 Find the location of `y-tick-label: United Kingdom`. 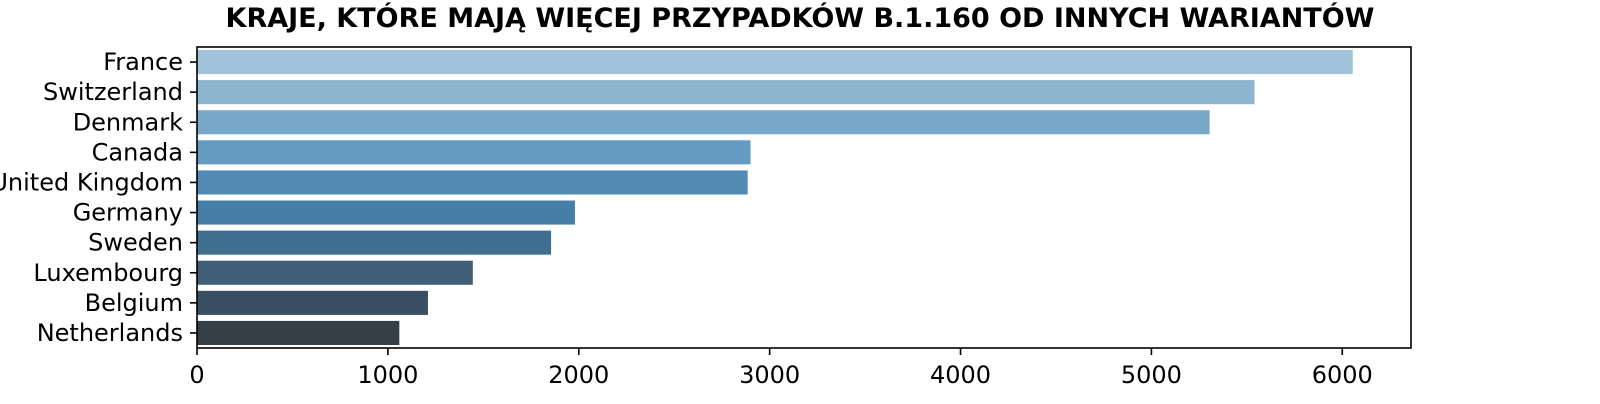

y-tick-label: United Kingdom is located at coordinates (91, 182).